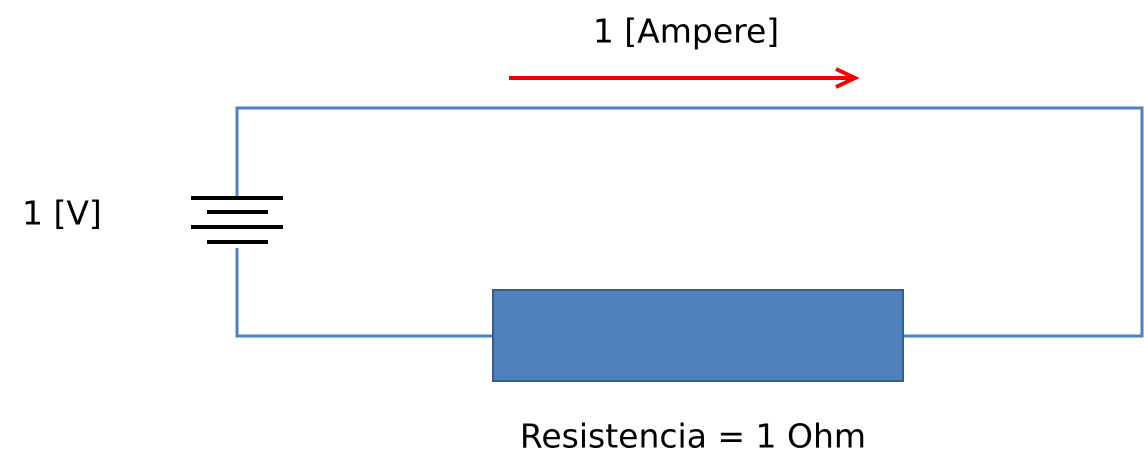 This screenshot has height=454, width=1144. What do you see at coordinates (364, 293) in the screenshot?
I see `wire` at bounding box center [364, 293].